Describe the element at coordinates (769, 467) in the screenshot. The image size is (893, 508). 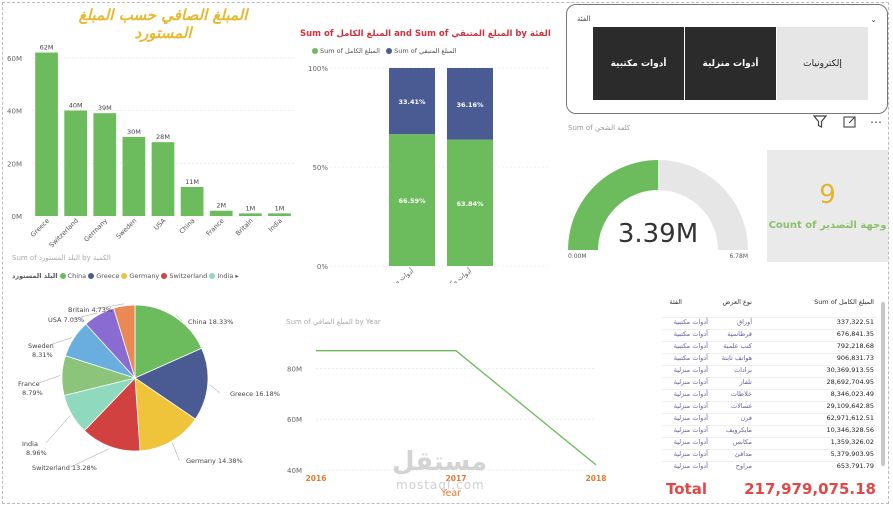
I see `table-row: أدوات منزلية مراوح 653,791.79` at that location.